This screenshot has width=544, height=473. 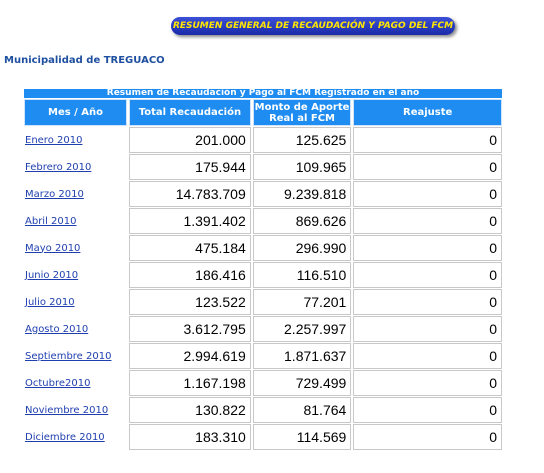 I want to click on table-row: Abril 2010 1.391.402 869.626 0, so click(x=263, y=221).